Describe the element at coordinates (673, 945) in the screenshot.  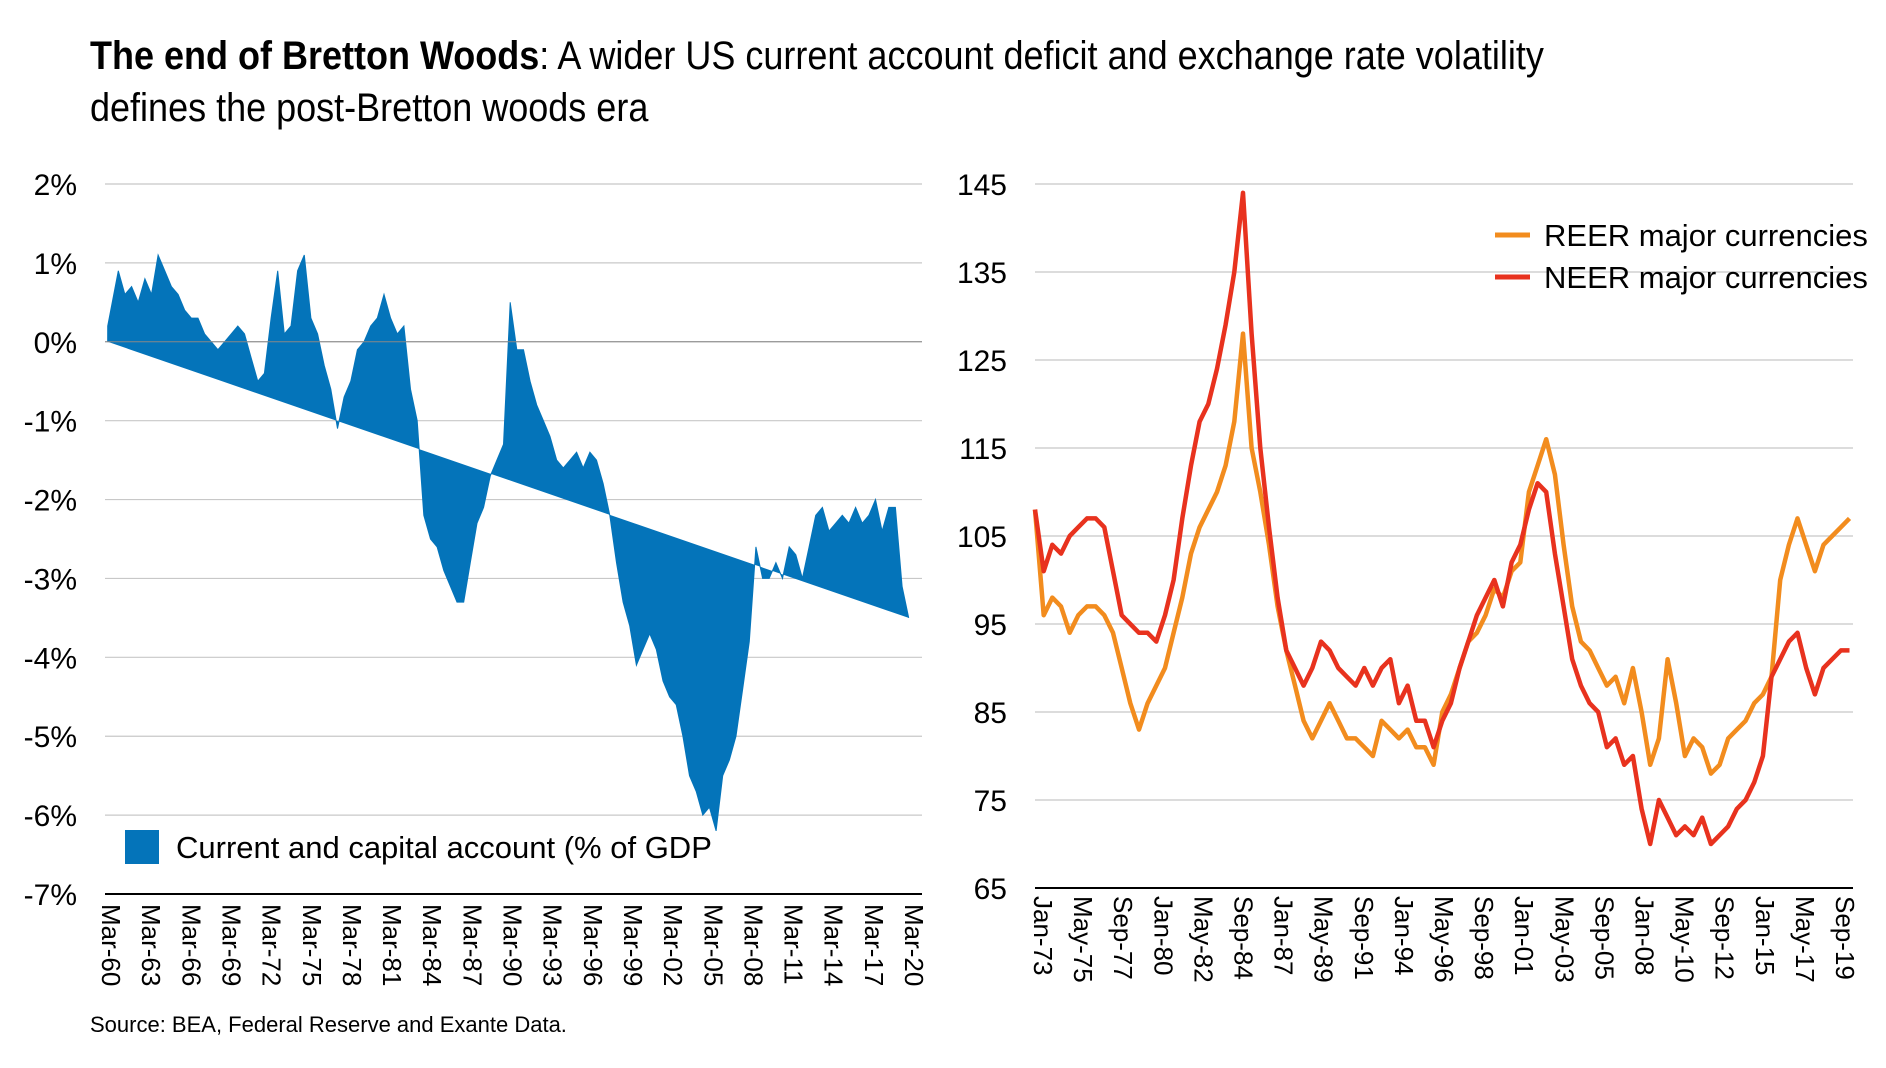
I see `x-tick-label: Mar-02` at that location.